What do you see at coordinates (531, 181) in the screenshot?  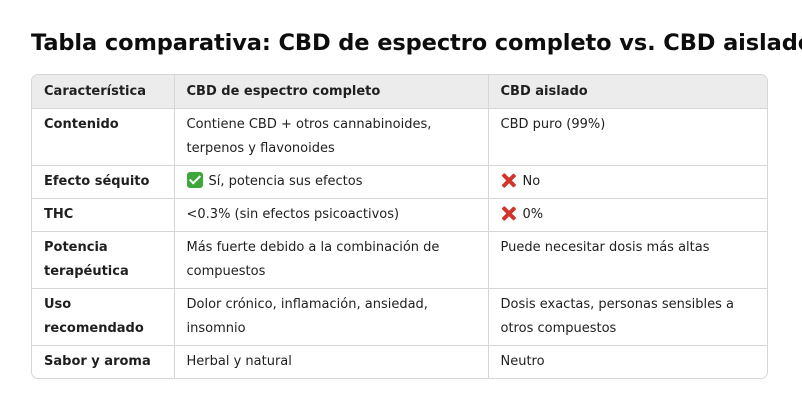 I see `cell-text: No` at bounding box center [531, 181].